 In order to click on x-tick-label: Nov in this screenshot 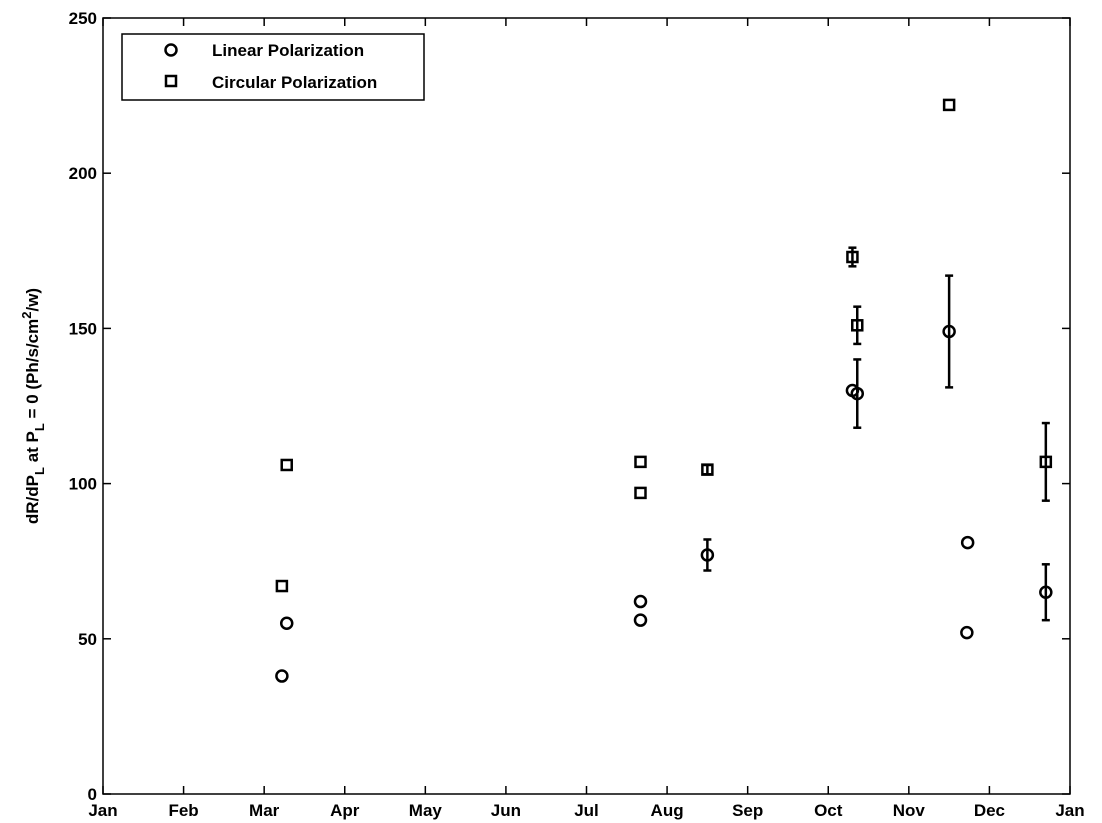, I will do `click(909, 810)`.